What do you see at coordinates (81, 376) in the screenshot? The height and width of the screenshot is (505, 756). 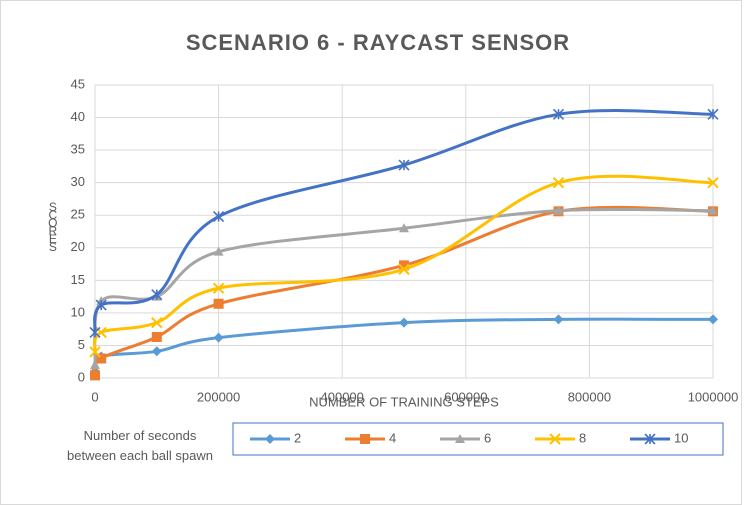 I see `y-tick-label: 0` at bounding box center [81, 376].